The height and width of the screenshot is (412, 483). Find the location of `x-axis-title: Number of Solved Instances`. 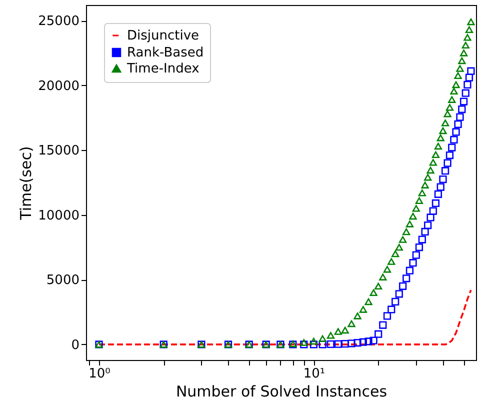

x-axis-title: Number of Solved Instances is located at coordinates (282, 391).